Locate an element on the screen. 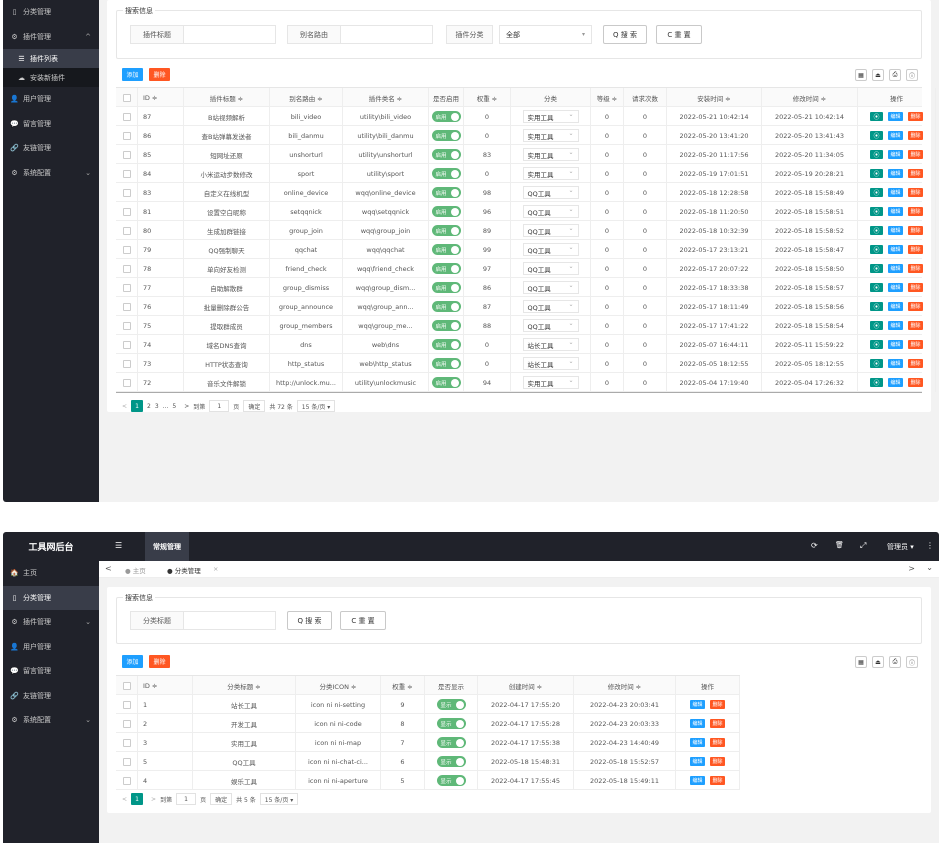 Image resolution: width=944 pixels, height=843 pixels. column-header: 创建时间 ≑ is located at coordinates (526, 685).